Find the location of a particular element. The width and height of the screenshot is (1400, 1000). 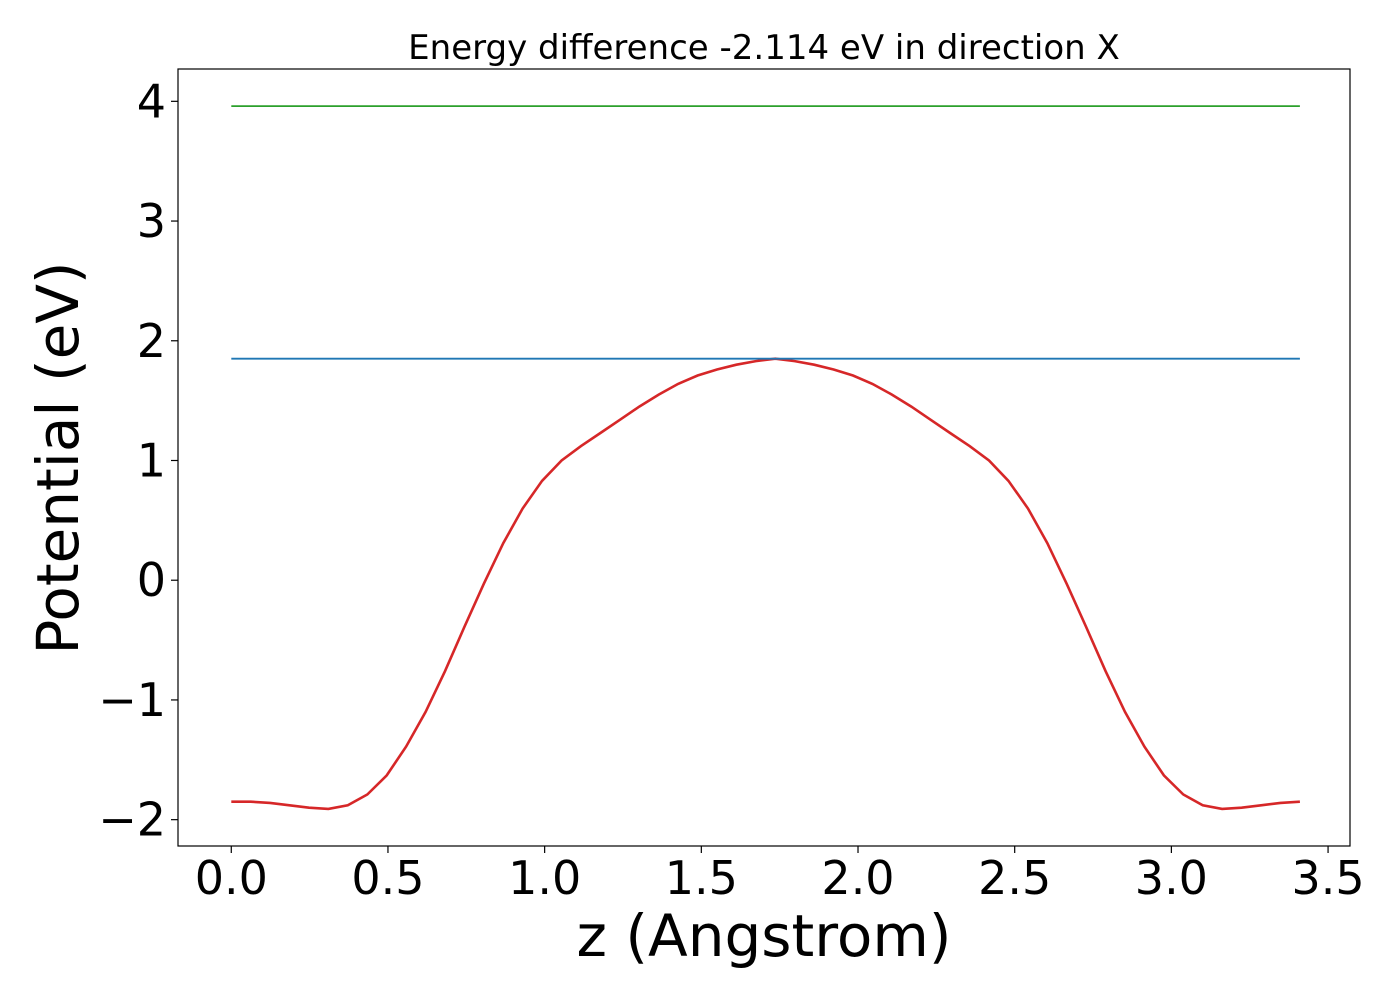

x-tick-label: 0.5 is located at coordinates (387, 878).